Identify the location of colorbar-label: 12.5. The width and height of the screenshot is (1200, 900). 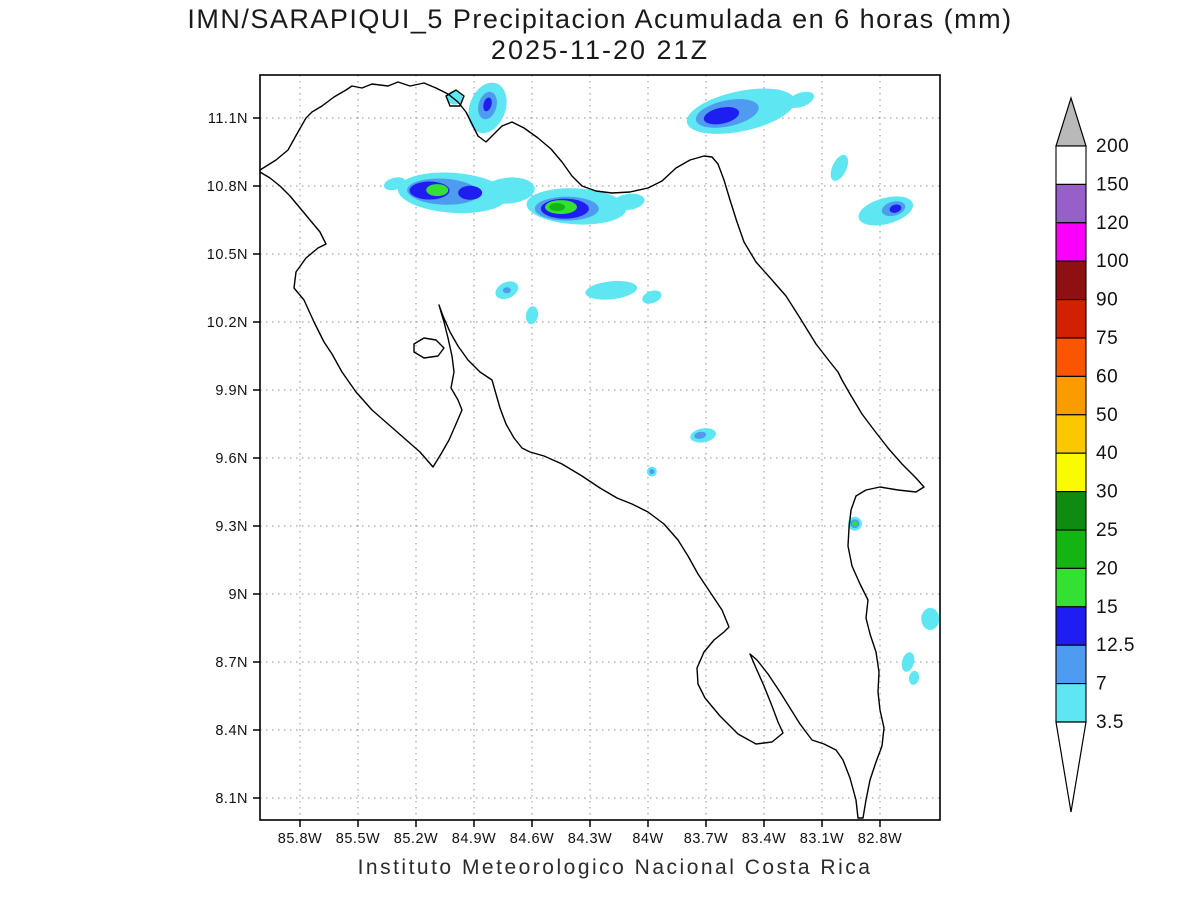
(1115, 645).